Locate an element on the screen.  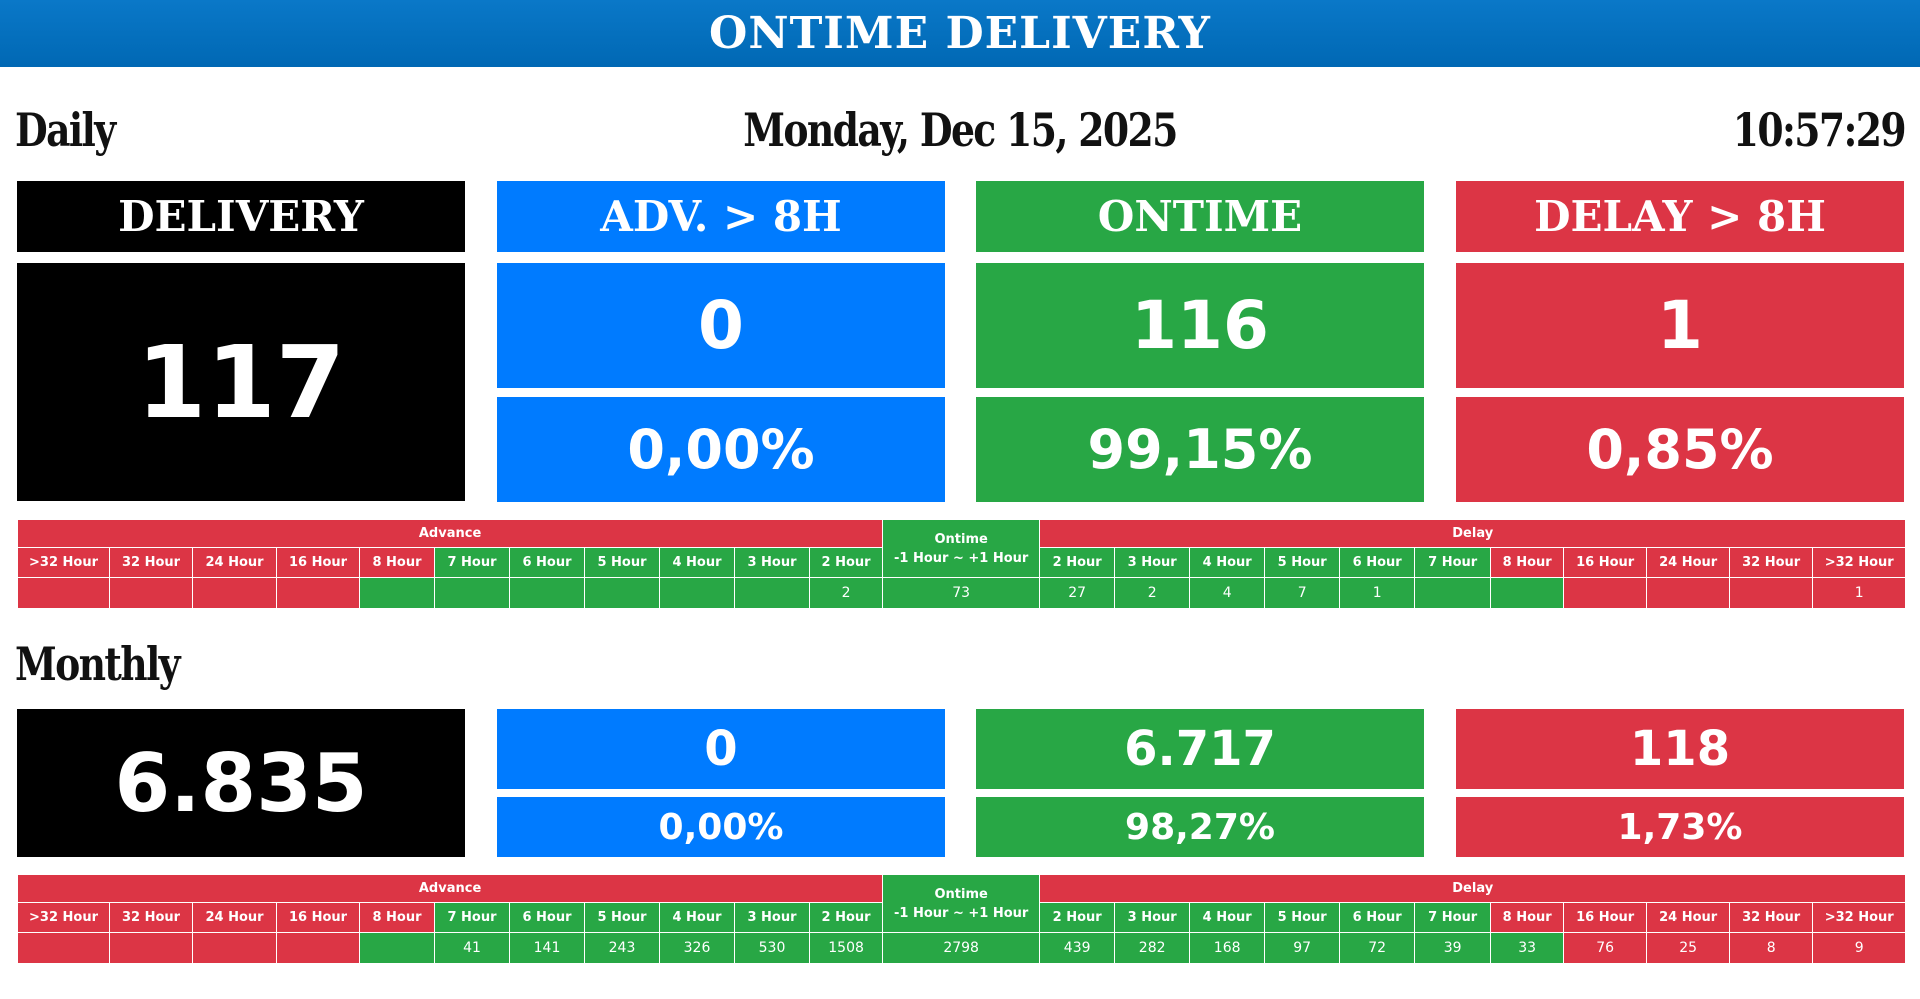
card-count: 116 is located at coordinates (1200, 325).